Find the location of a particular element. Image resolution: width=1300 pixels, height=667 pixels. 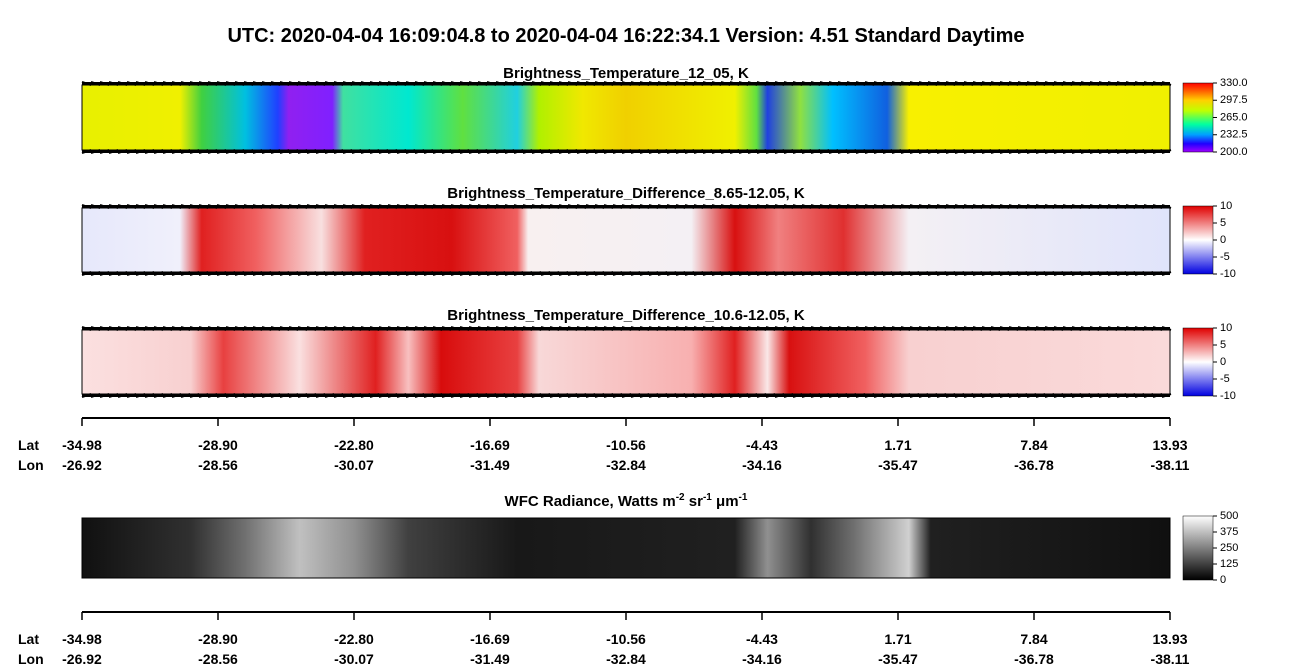

colorbar-label: 232.5 is located at coordinates (1234, 135).